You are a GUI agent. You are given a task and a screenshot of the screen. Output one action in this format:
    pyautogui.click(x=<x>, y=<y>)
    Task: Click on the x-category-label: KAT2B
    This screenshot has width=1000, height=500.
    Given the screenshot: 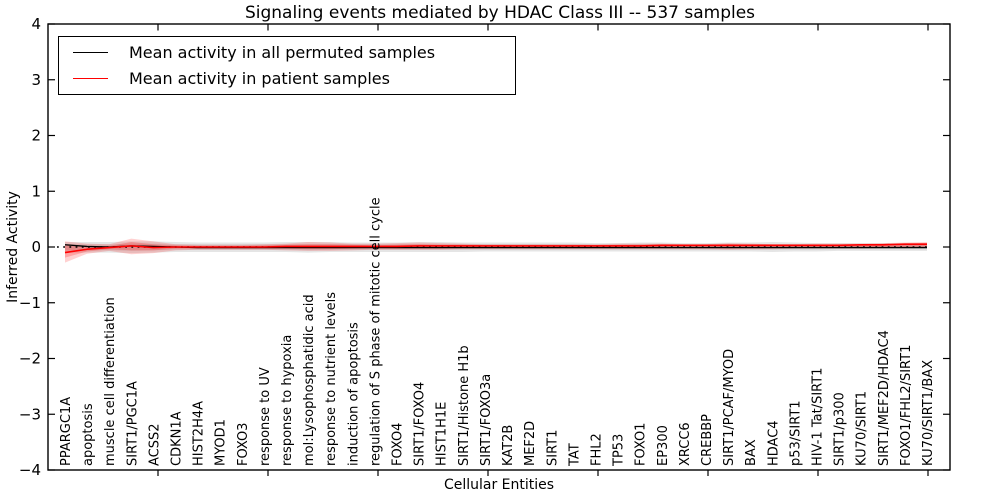 What is the action you would take?
    pyautogui.click(x=508, y=445)
    